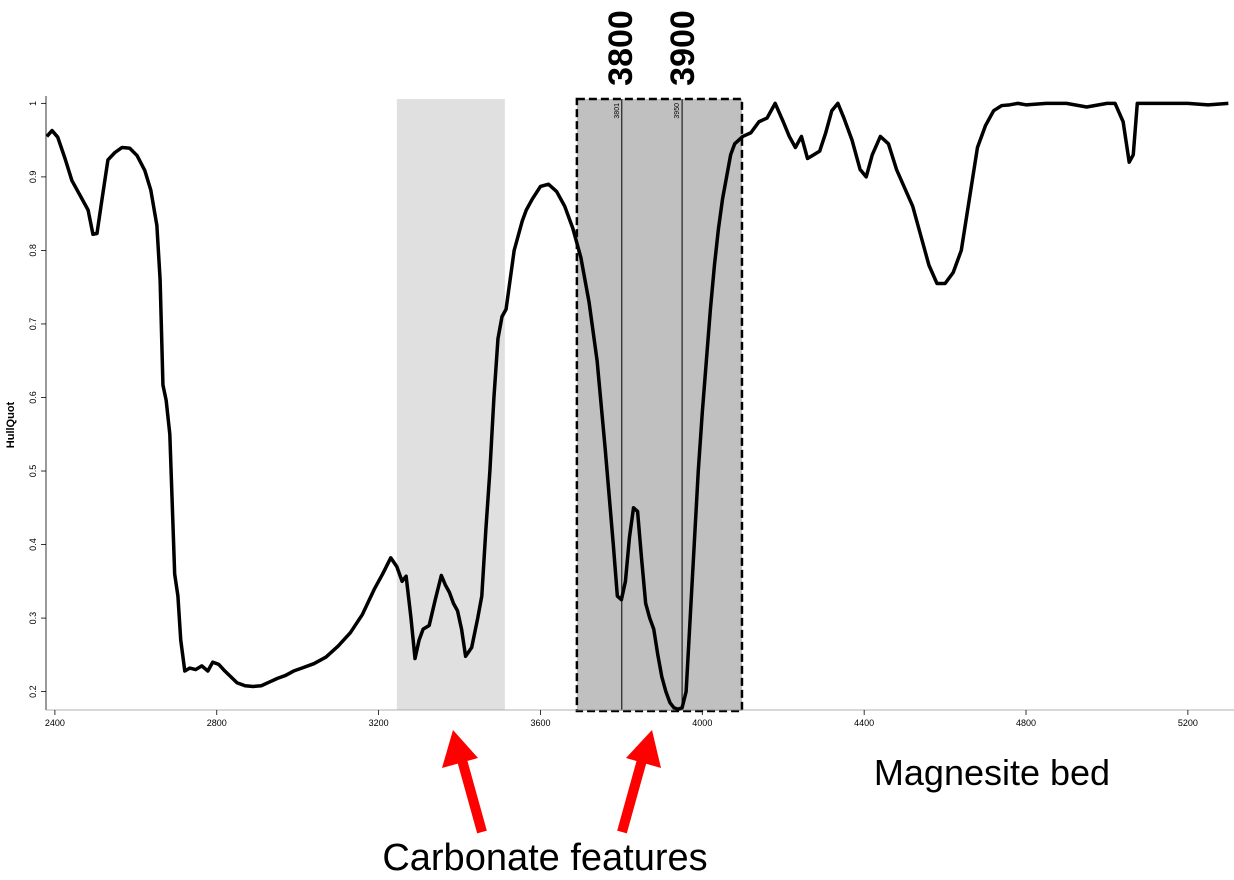 This screenshot has height=880, width=1234. I want to click on y-tick-label: 0.7, so click(33, 324).